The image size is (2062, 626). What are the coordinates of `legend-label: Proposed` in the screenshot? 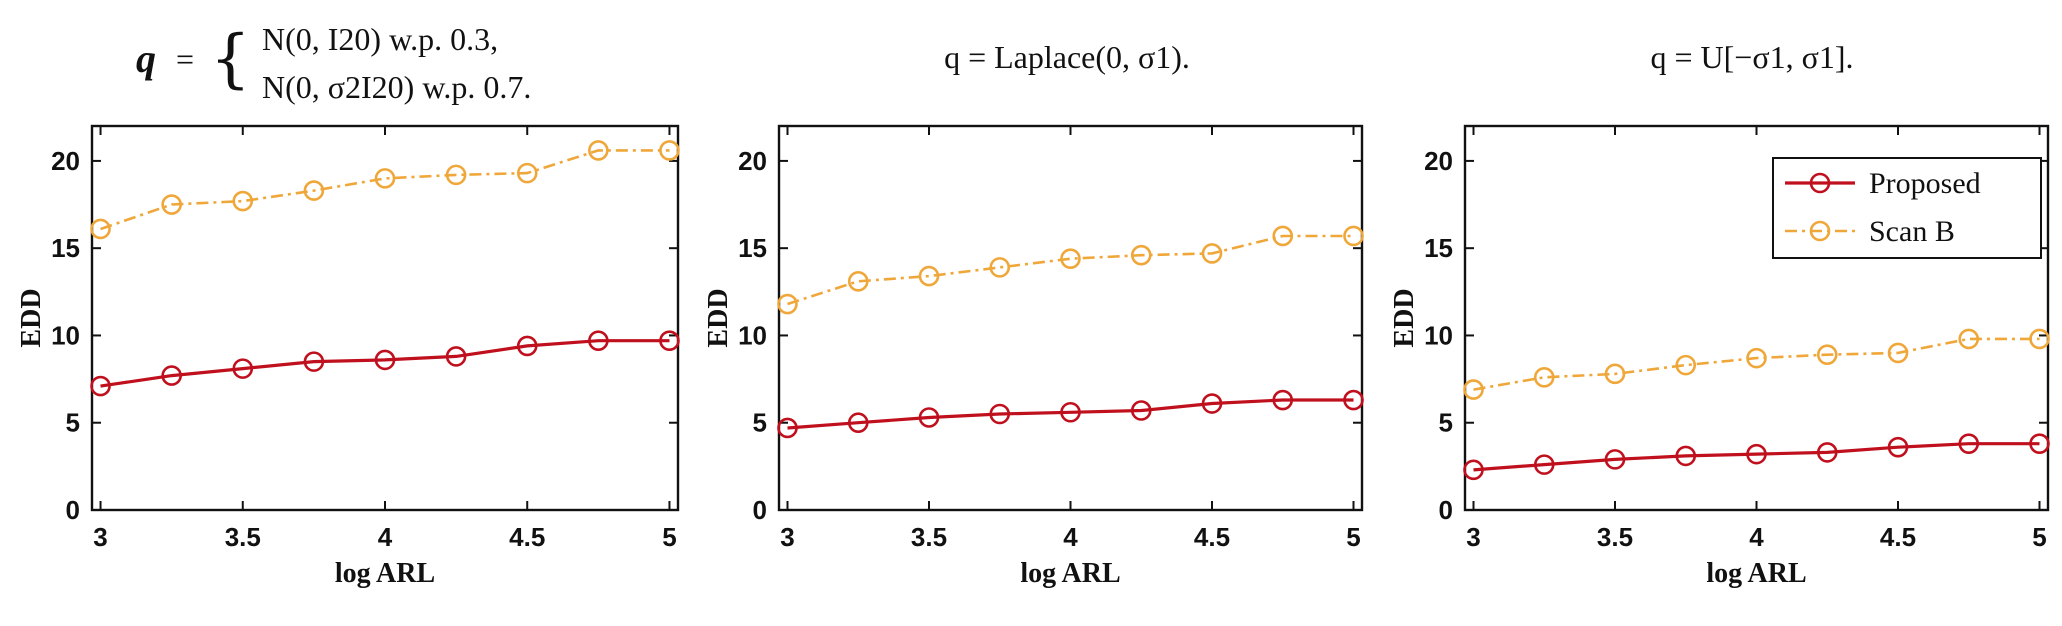 It's located at (1925, 183).